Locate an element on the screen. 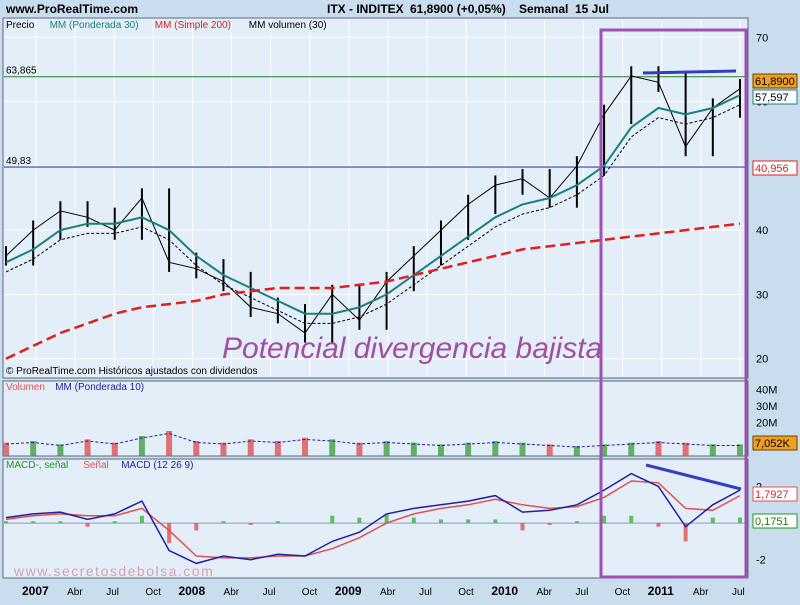  macd-divergence-line is located at coordinates (693, 477).